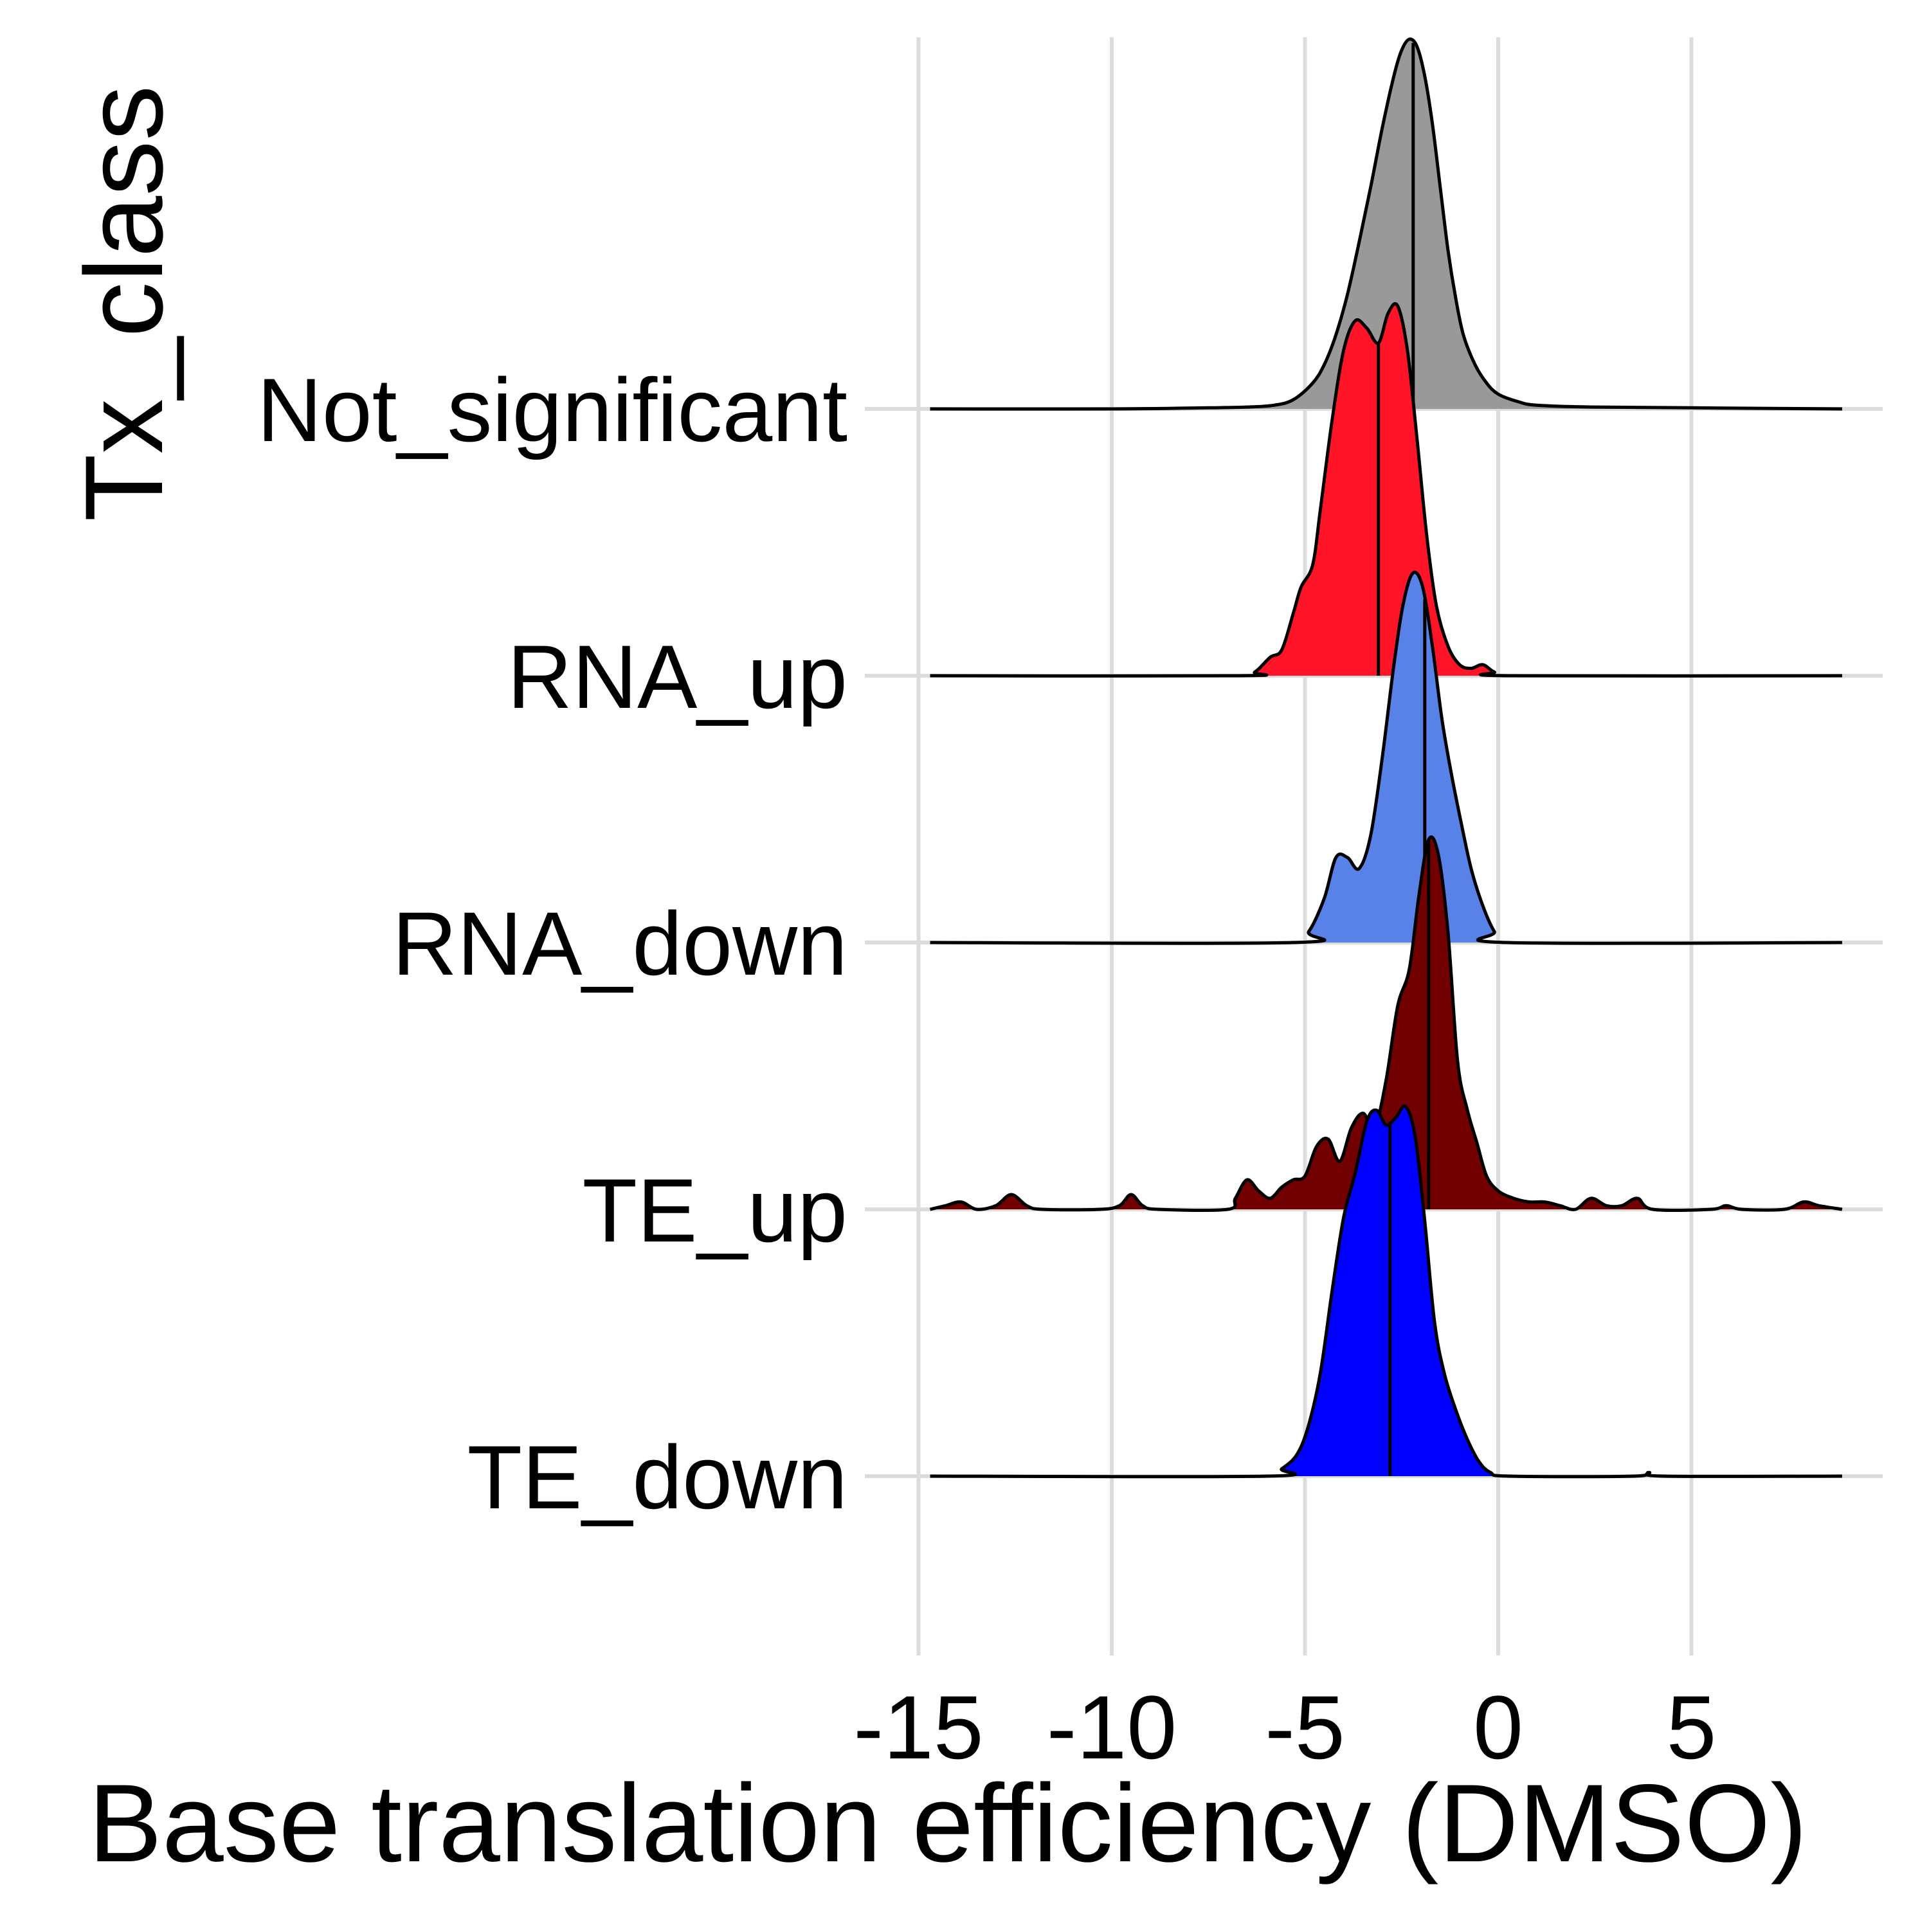 The height and width of the screenshot is (1932, 1929). Describe the element at coordinates (1498, 1727) in the screenshot. I see `x-tick-label: 0` at that location.